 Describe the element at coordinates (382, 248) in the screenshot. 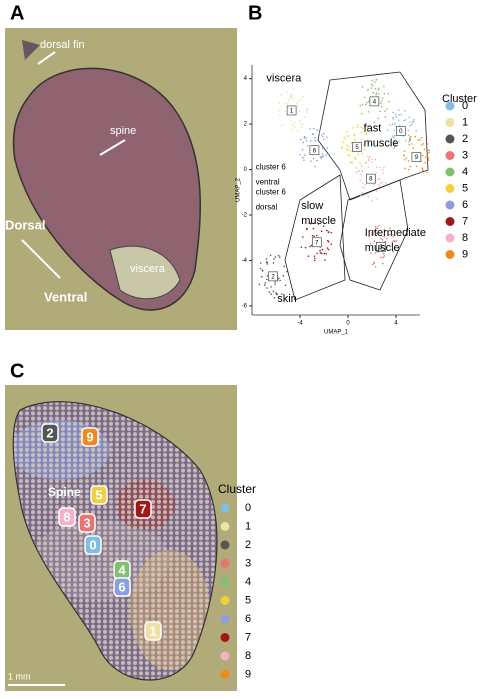

I see `region-label: muscle` at that location.